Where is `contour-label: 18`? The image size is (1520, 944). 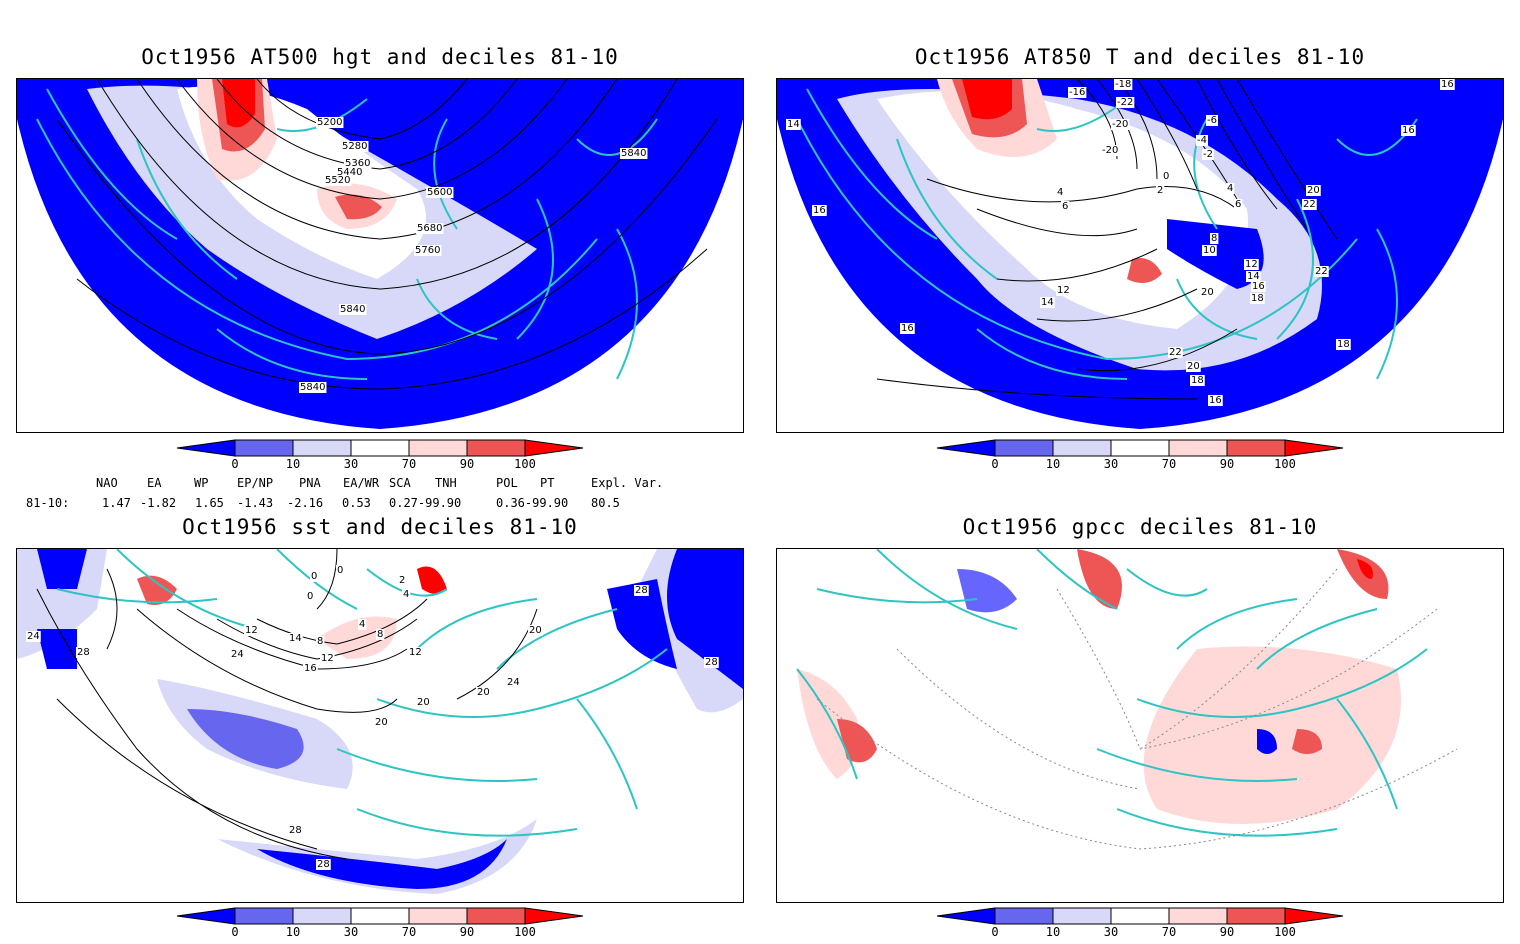 contour-label: 18 is located at coordinates (1343, 344).